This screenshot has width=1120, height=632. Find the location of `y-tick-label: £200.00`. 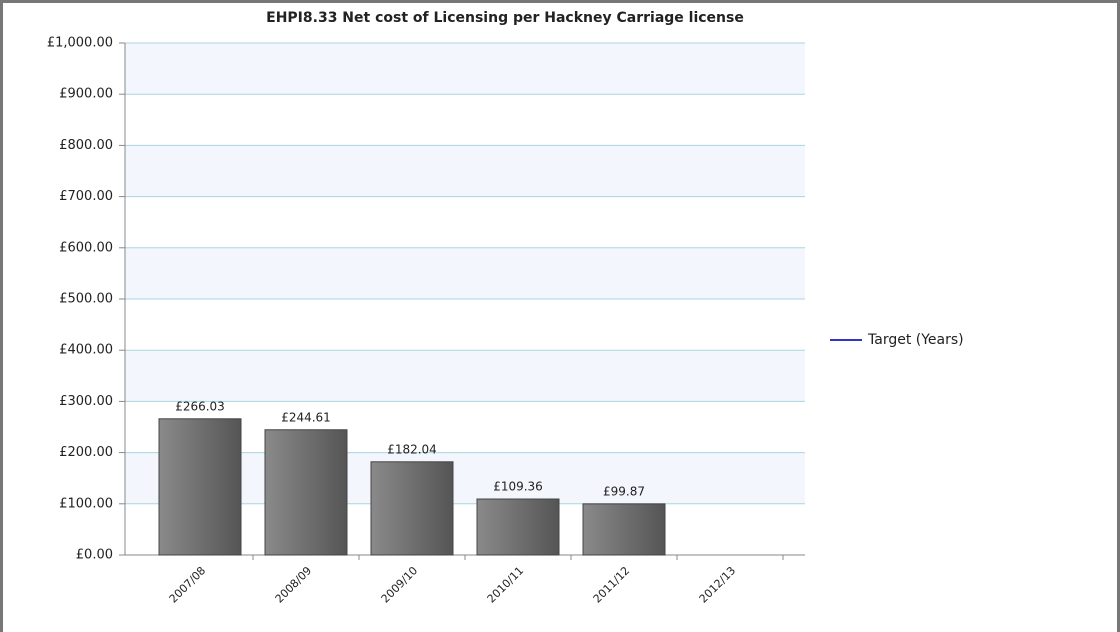

y-tick-label: £200.00 is located at coordinates (86, 452).